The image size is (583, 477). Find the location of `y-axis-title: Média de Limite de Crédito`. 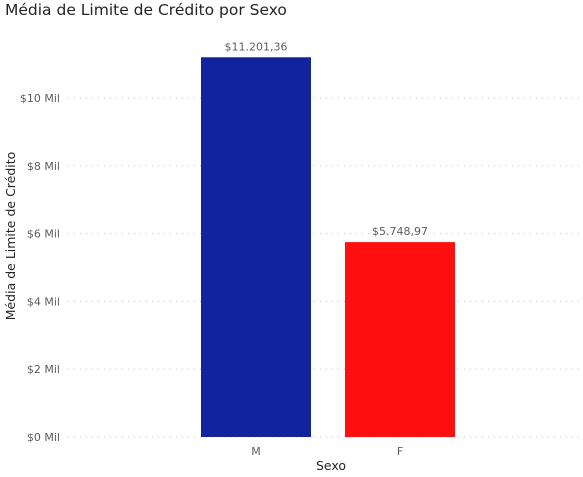

y-axis-title: Média de Limite de Crédito is located at coordinates (10, 236).